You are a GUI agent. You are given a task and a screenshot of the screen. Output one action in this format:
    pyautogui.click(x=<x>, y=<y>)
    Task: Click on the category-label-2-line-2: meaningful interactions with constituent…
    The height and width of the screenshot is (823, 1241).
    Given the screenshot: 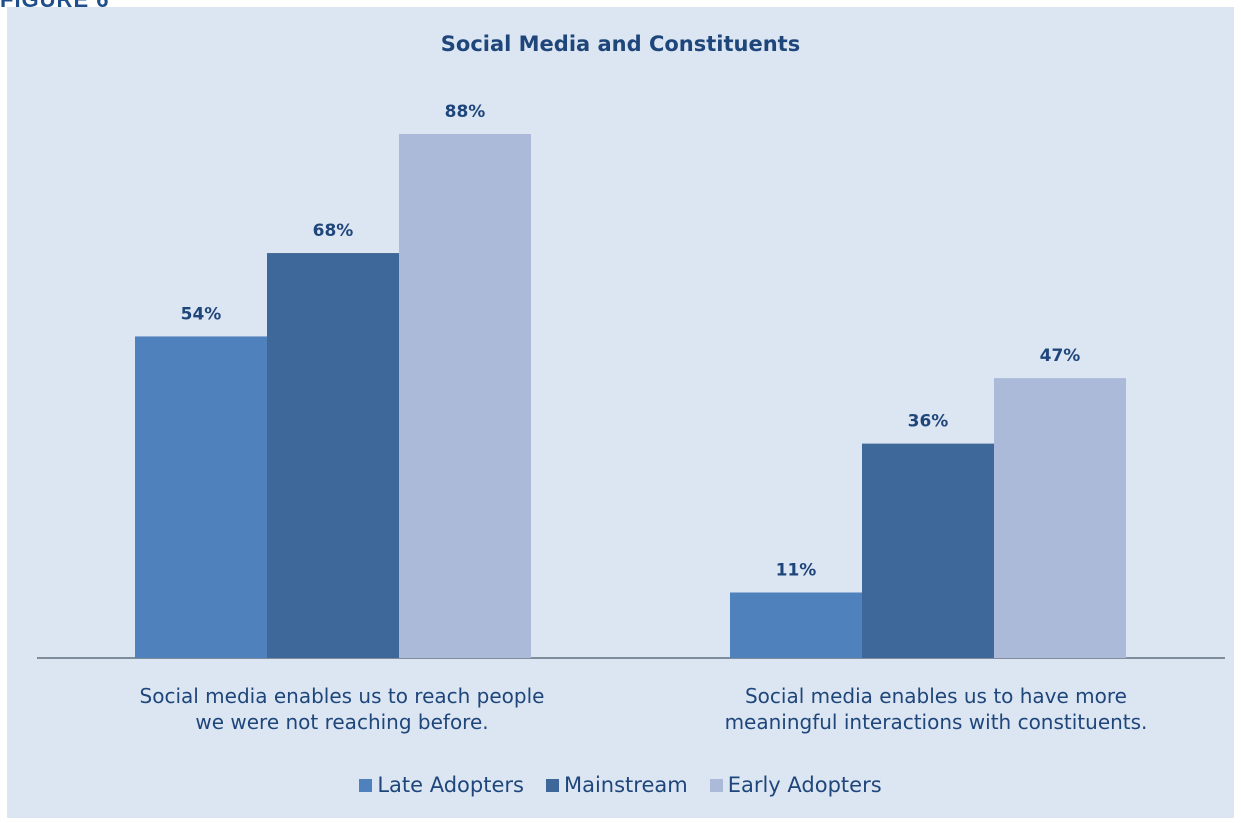 What is the action you would take?
    pyautogui.click(x=936, y=722)
    